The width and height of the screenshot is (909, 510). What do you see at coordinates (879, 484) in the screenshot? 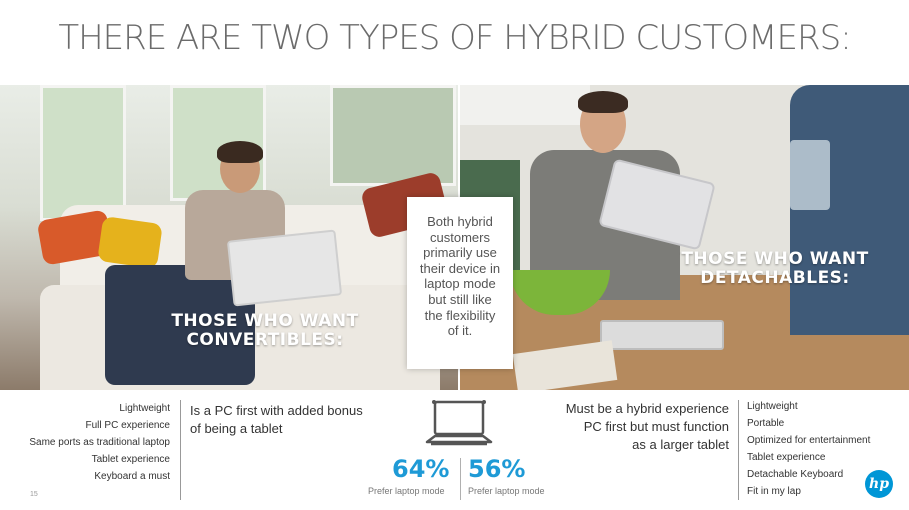
I see `hp-logo: hp` at bounding box center [879, 484].